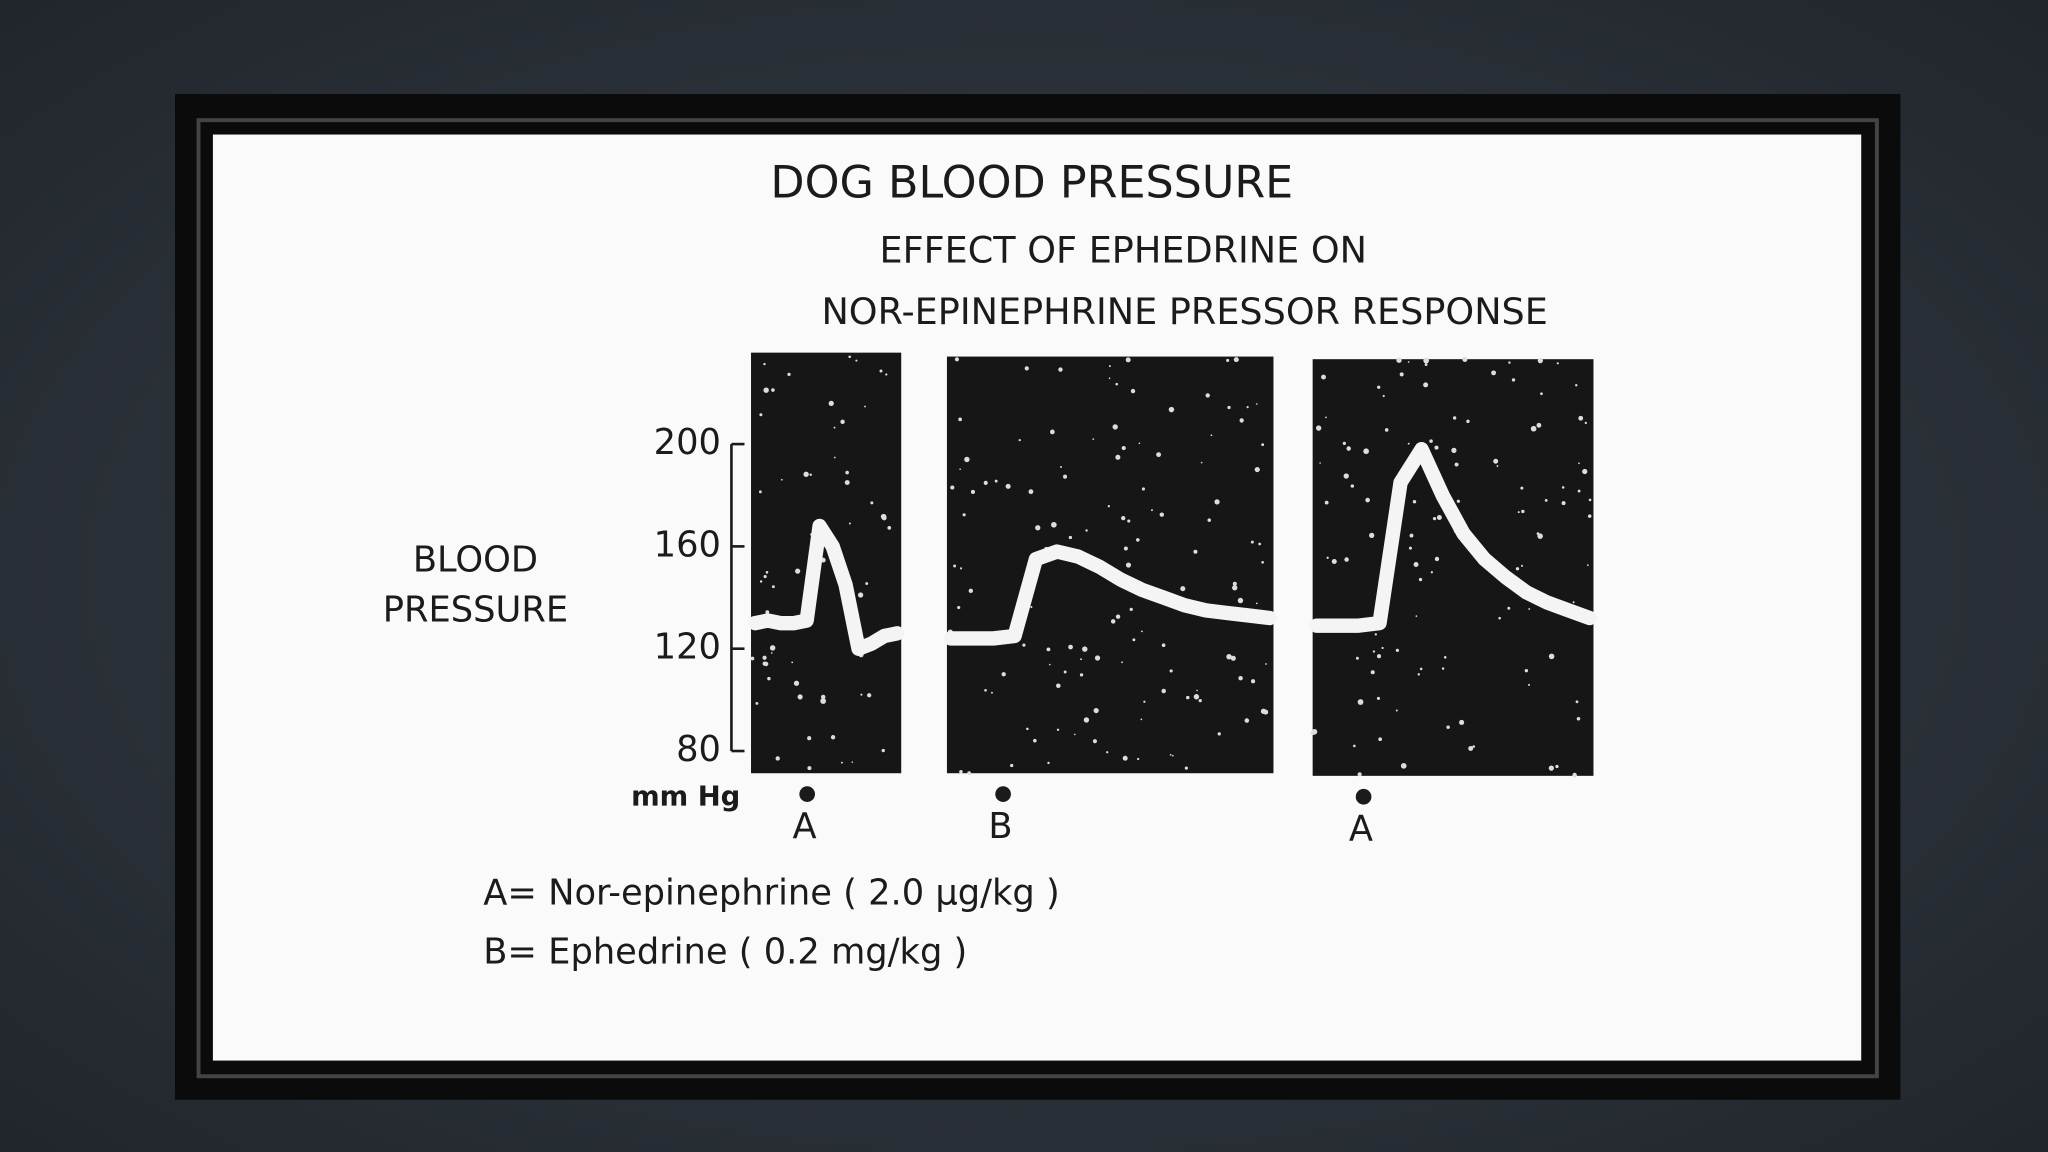 This screenshot has width=2048, height=1152. I want to click on y-tick-label: 120, so click(687, 647).